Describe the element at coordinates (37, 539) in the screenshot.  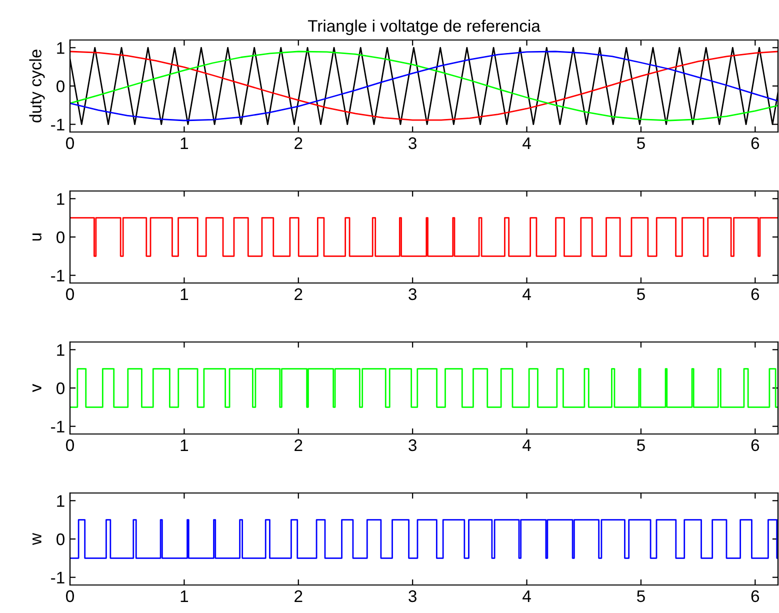
I see `y-axis-title: w` at that location.